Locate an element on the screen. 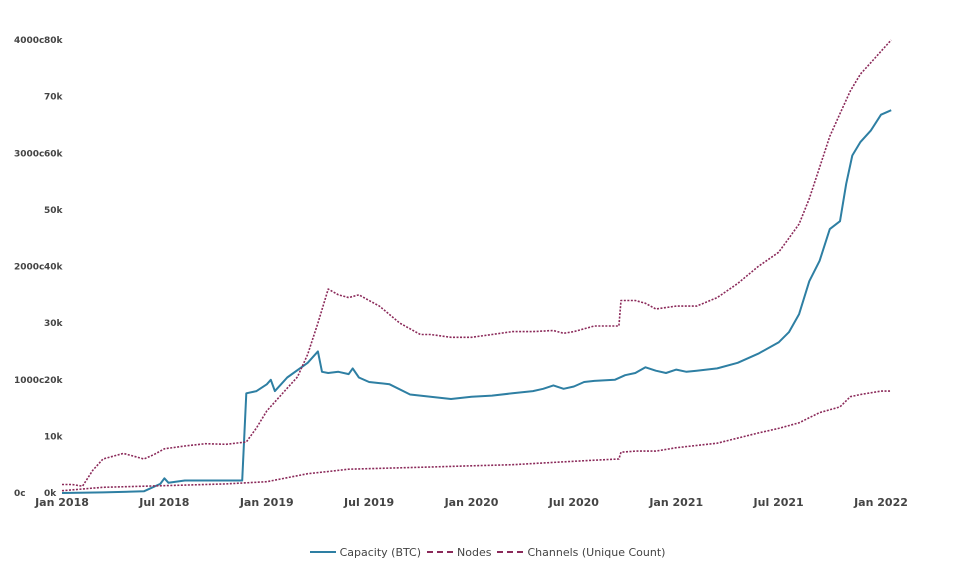 The height and width of the screenshot is (573, 975). x-tick-label: Jan 2021 is located at coordinates (675, 502).